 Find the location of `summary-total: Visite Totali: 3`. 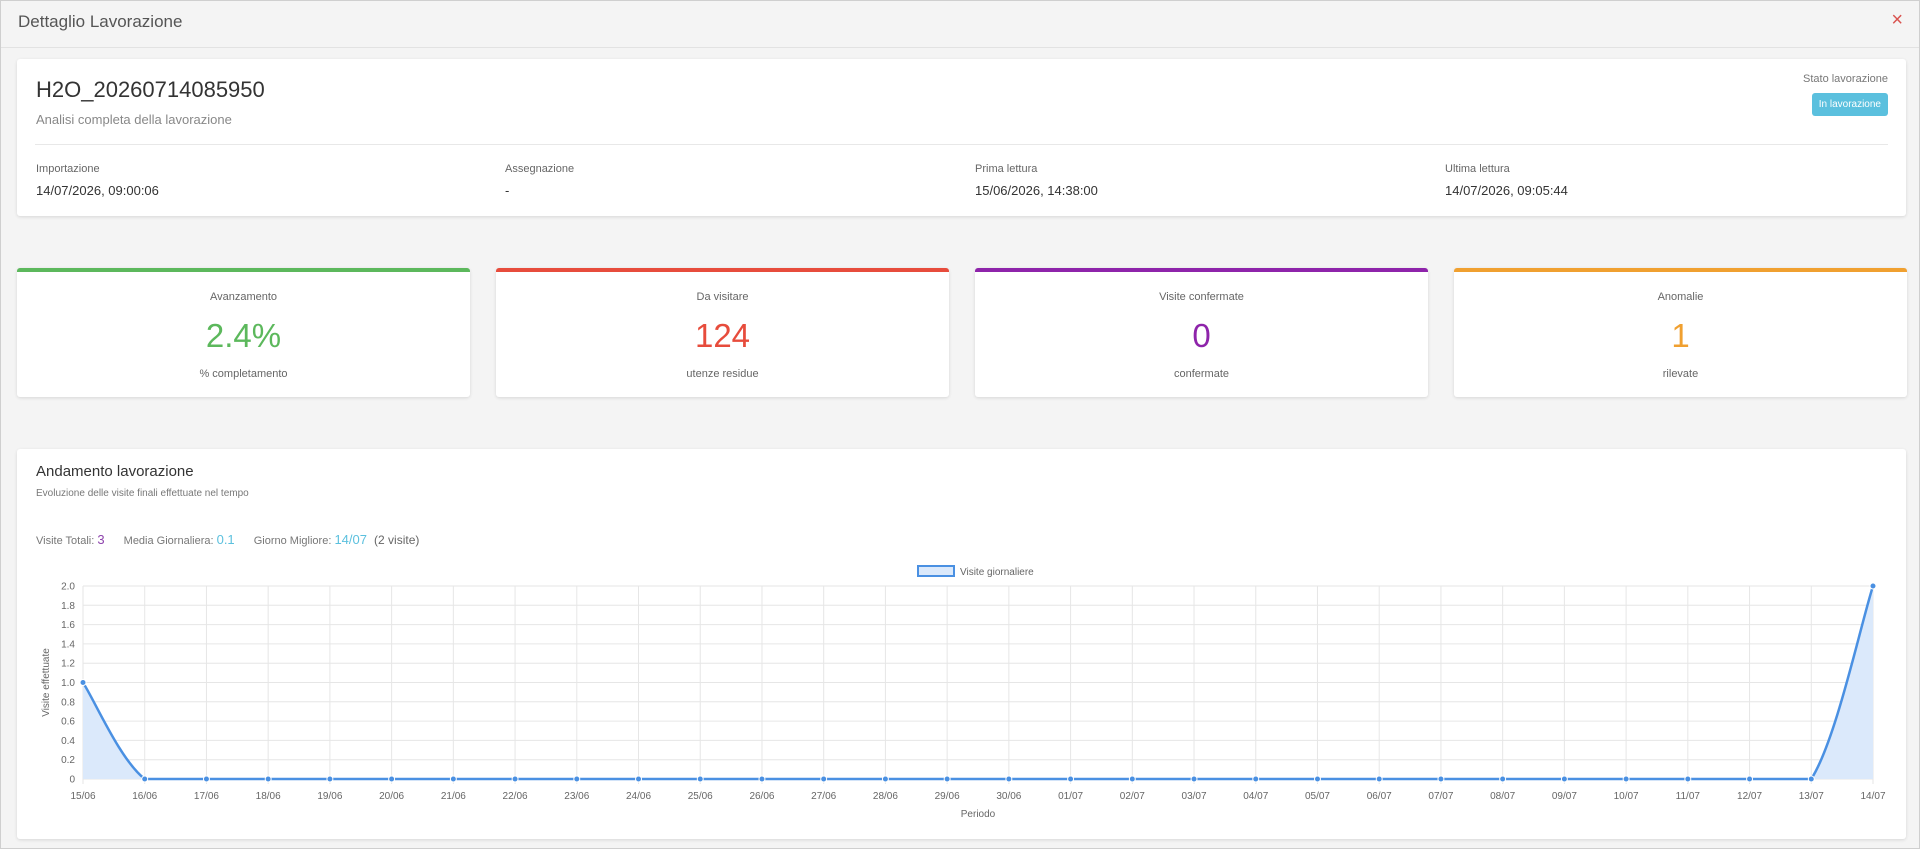

summary-total: Visite Totali: 3 is located at coordinates (70, 539).